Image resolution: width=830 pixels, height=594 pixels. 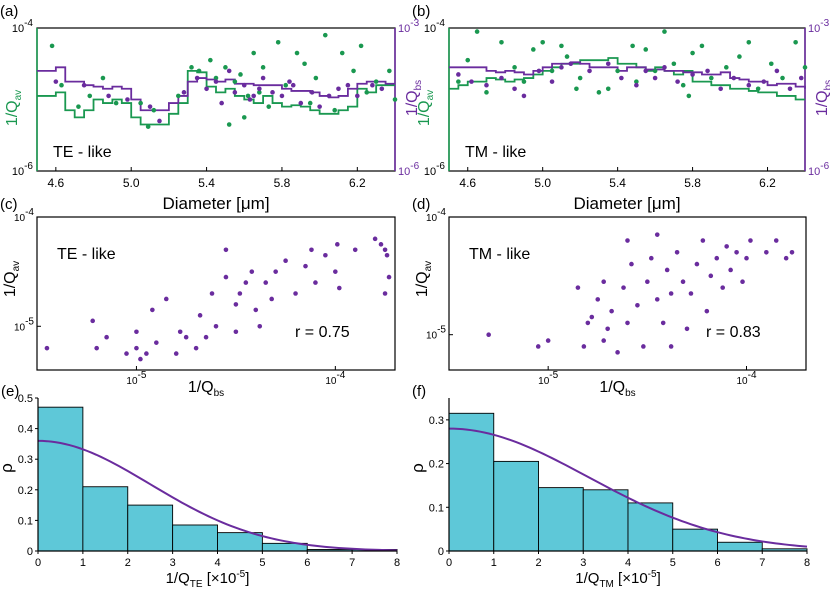 What do you see at coordinates (436, 421) in the screenshot?
I see `y-tick-label: 0.3` at bounding box center [436, 421].